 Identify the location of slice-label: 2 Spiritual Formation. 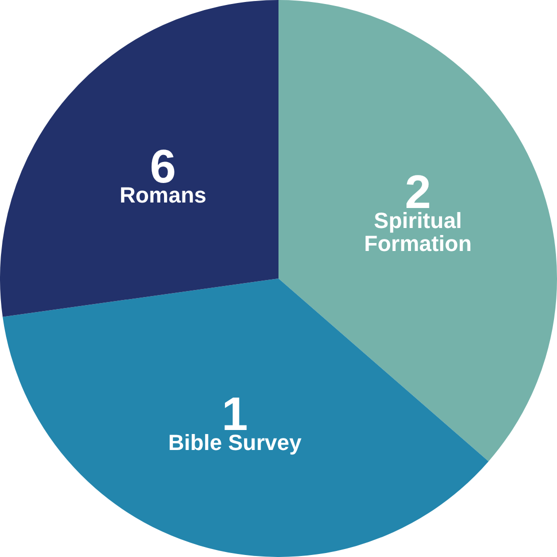
(418, 210).